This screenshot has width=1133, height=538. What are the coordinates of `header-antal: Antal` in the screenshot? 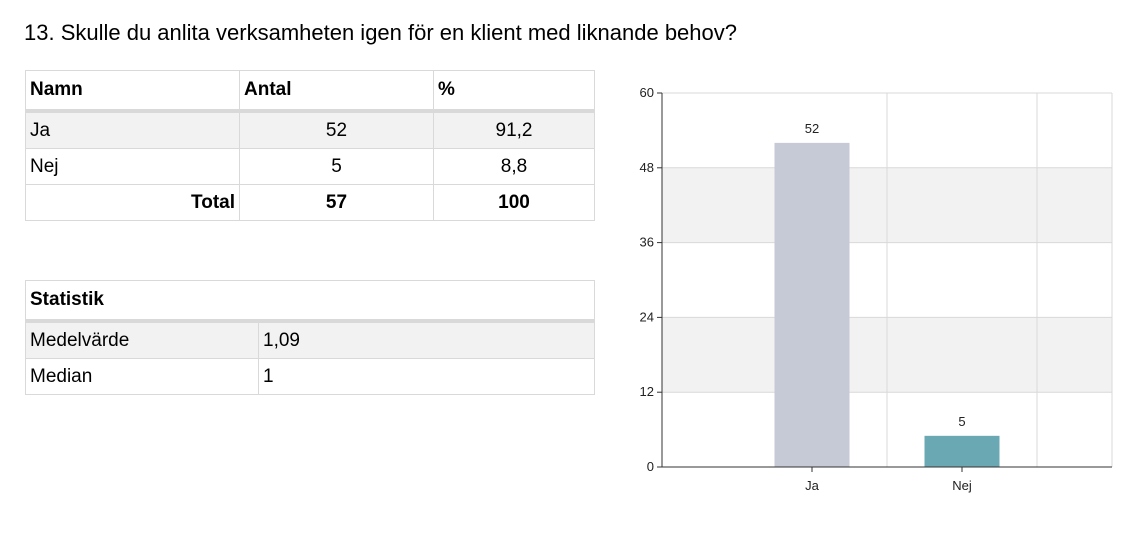 It's located at (336, 91).